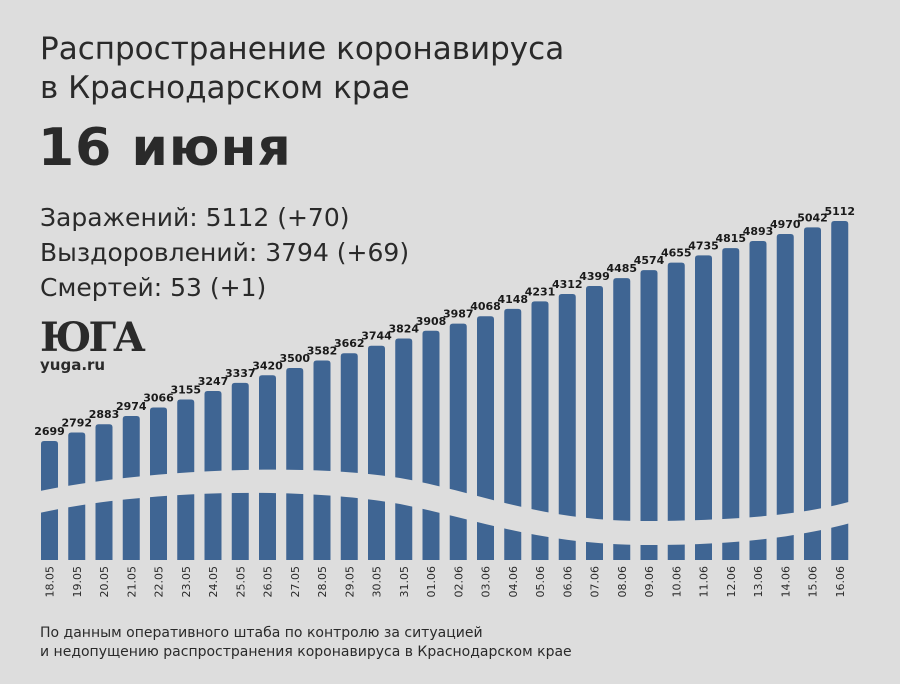 This screenshot has height=684, width=900. I want to click on x-tick-label: 08.06, so click(622, 582).